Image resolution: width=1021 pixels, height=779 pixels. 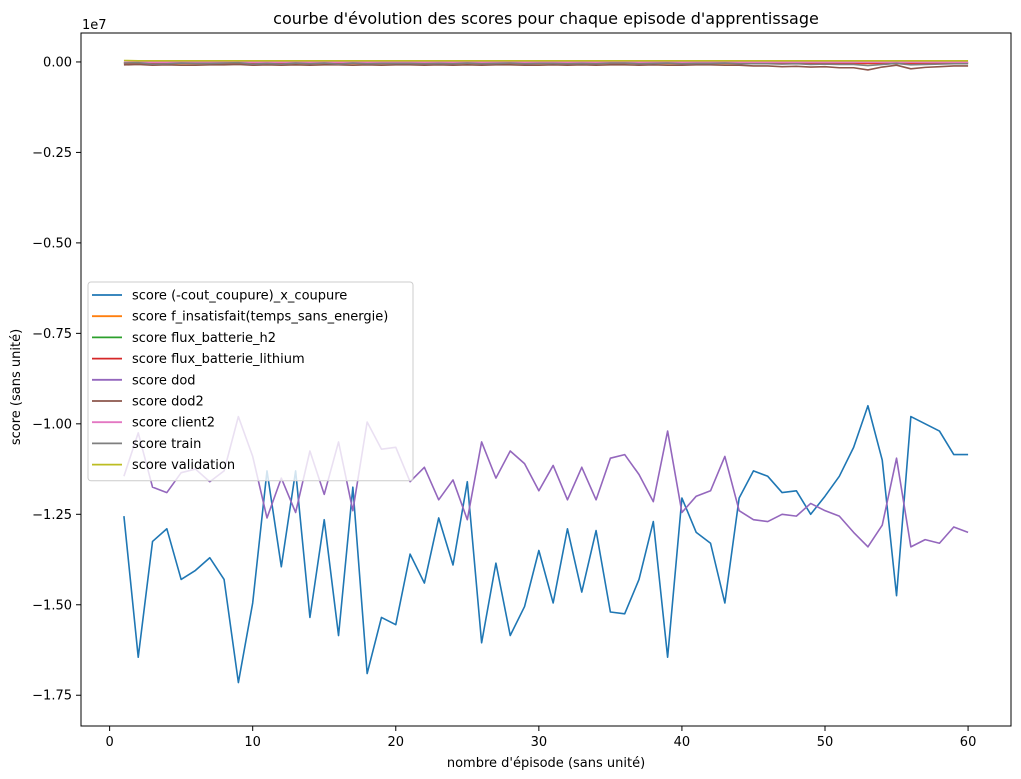 What do you see at coordinates (968, 742) in the screenshot?
I see `x-tick-label: 60` at bounding box center [968, 742].